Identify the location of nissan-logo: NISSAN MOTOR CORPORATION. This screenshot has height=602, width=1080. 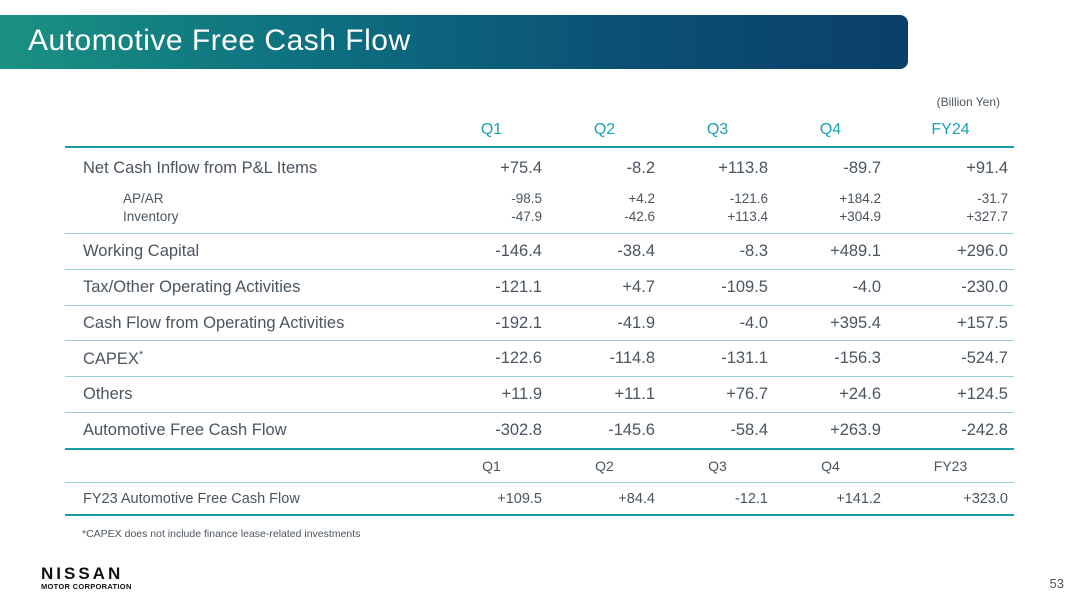
(86, 578).